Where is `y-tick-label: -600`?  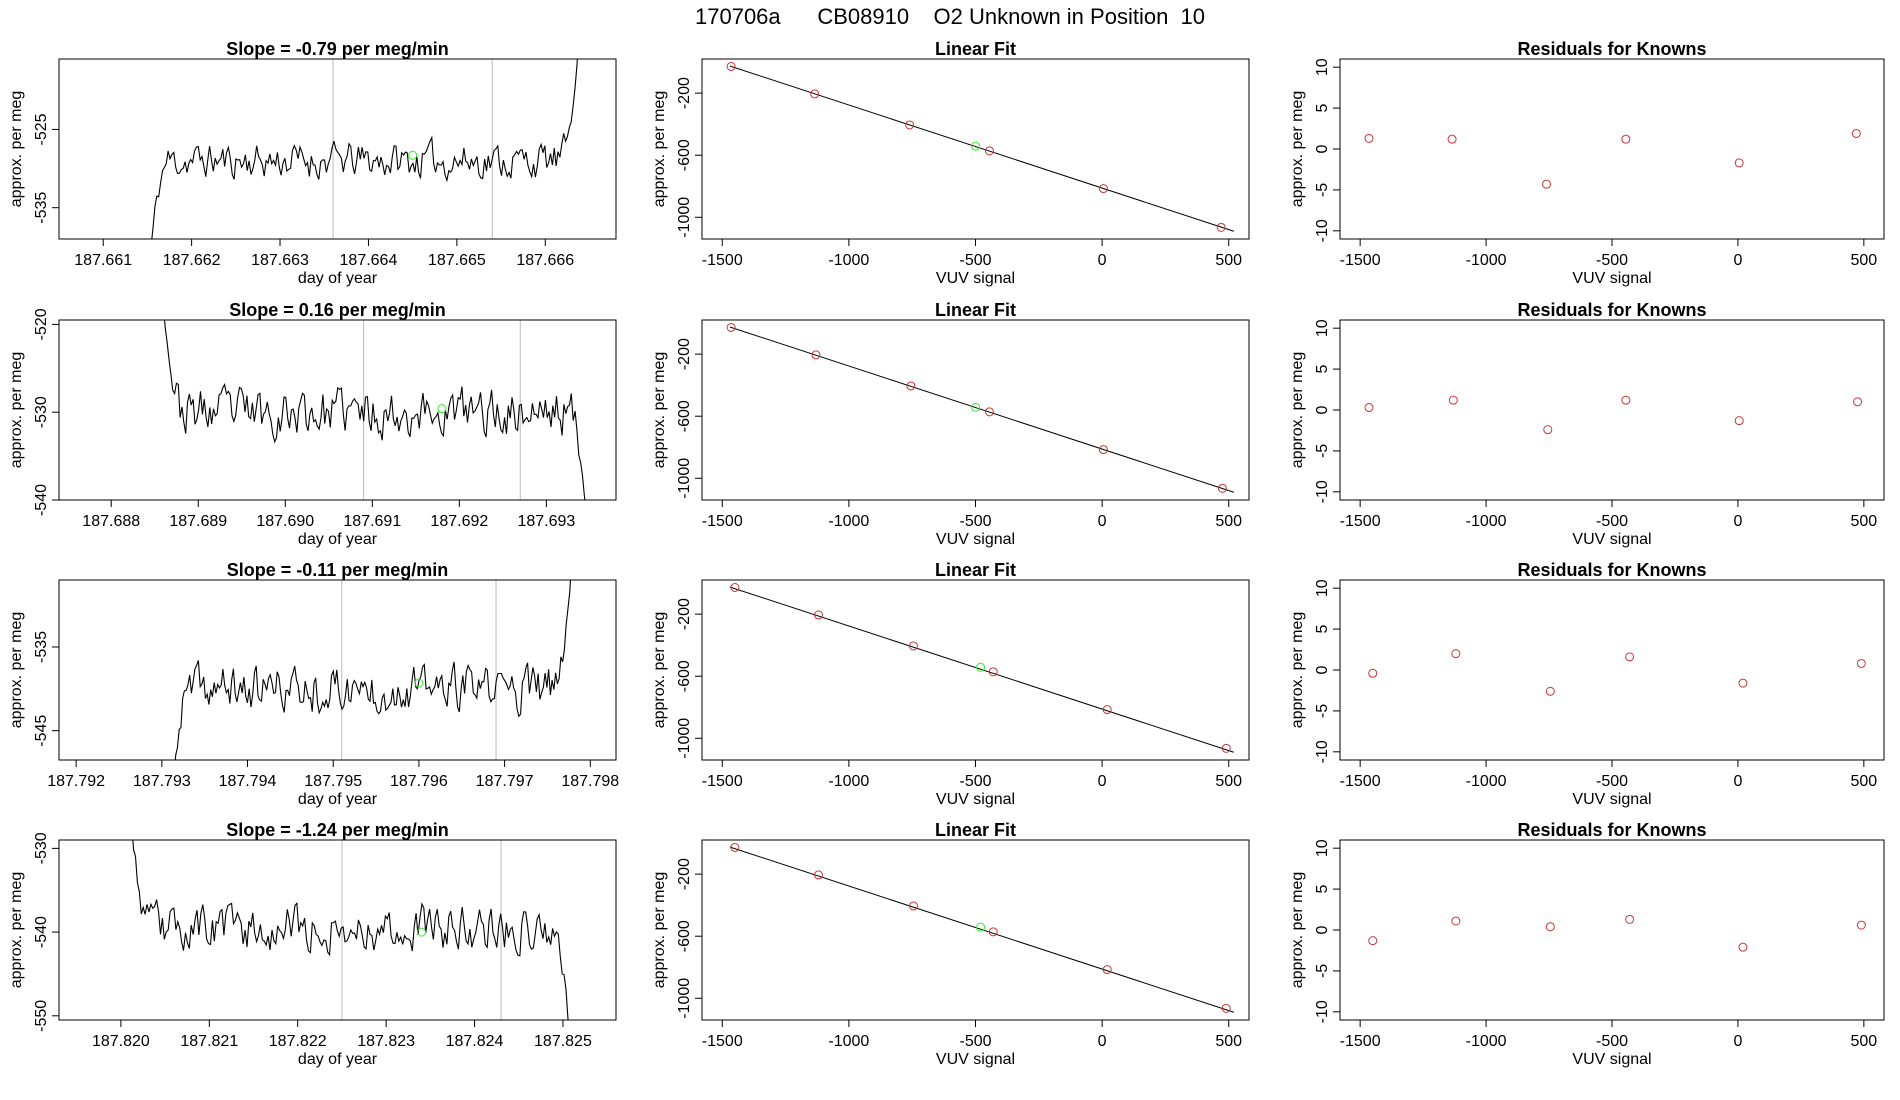
y-tick-label: -600 is located at coordinates (684, 416).